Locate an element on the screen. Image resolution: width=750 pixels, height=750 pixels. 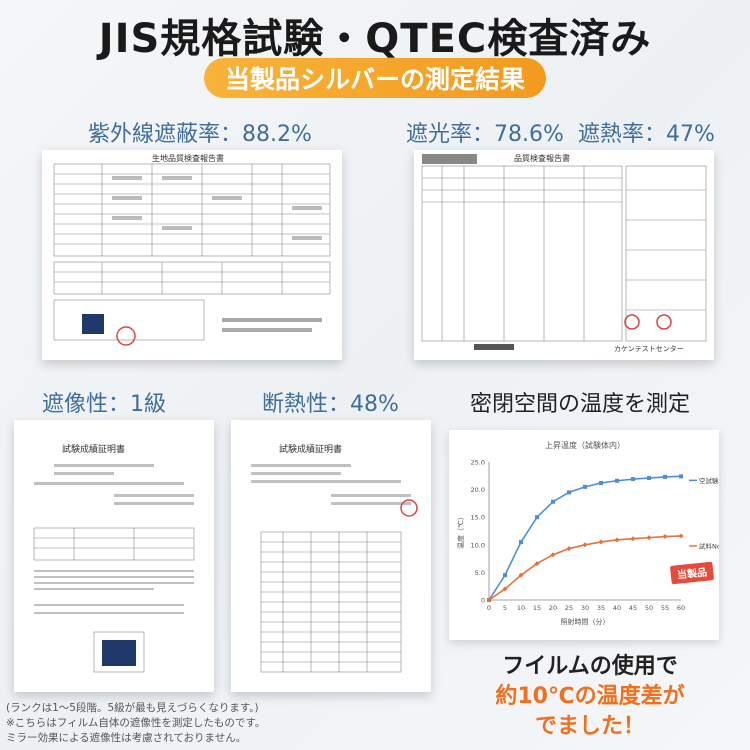
y-tick-label: 5.0 is located at coordinates (480, 573).